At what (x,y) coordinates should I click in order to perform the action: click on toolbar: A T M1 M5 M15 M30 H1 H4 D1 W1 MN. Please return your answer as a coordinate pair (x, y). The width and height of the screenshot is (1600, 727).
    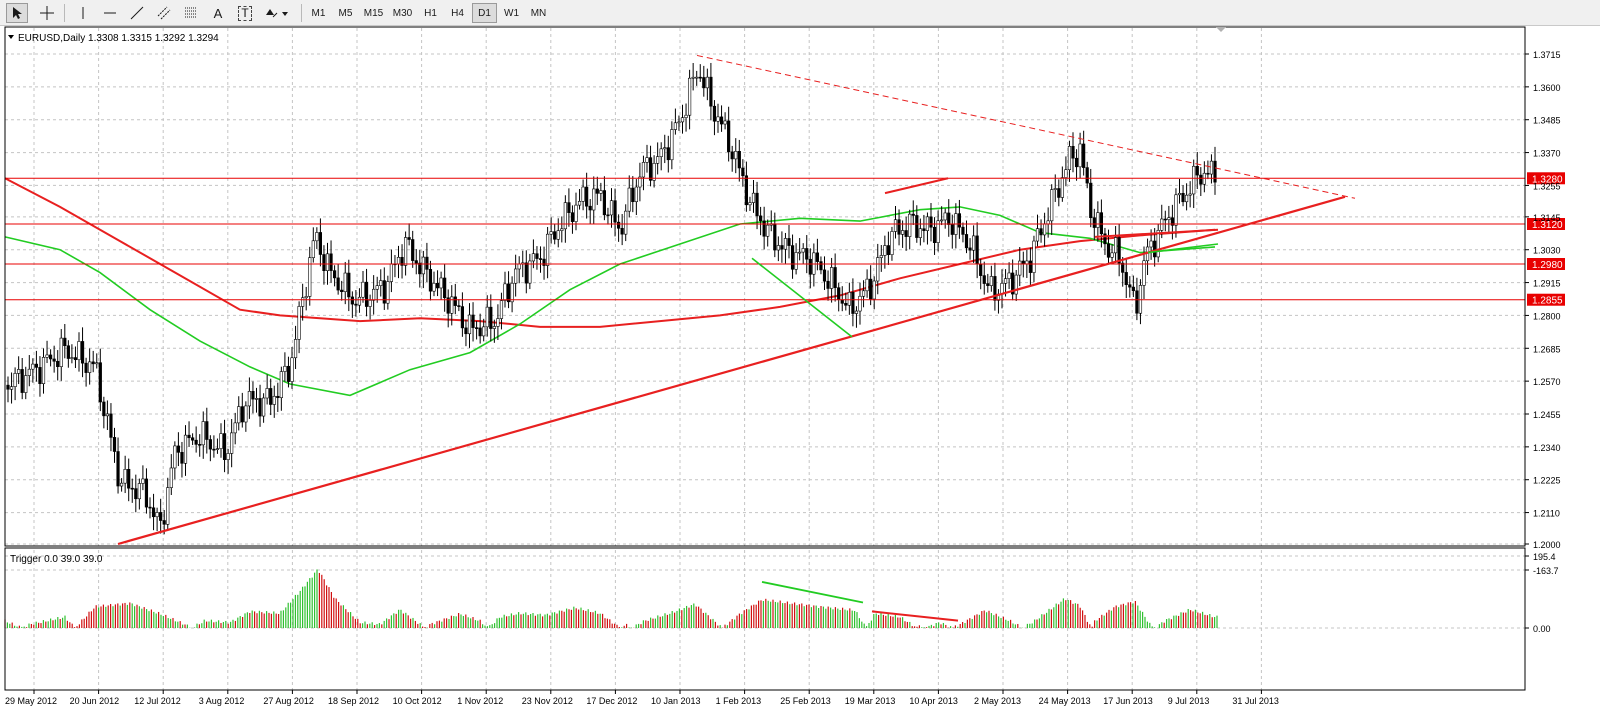
    Looking at the image, I should click on (800, 13).